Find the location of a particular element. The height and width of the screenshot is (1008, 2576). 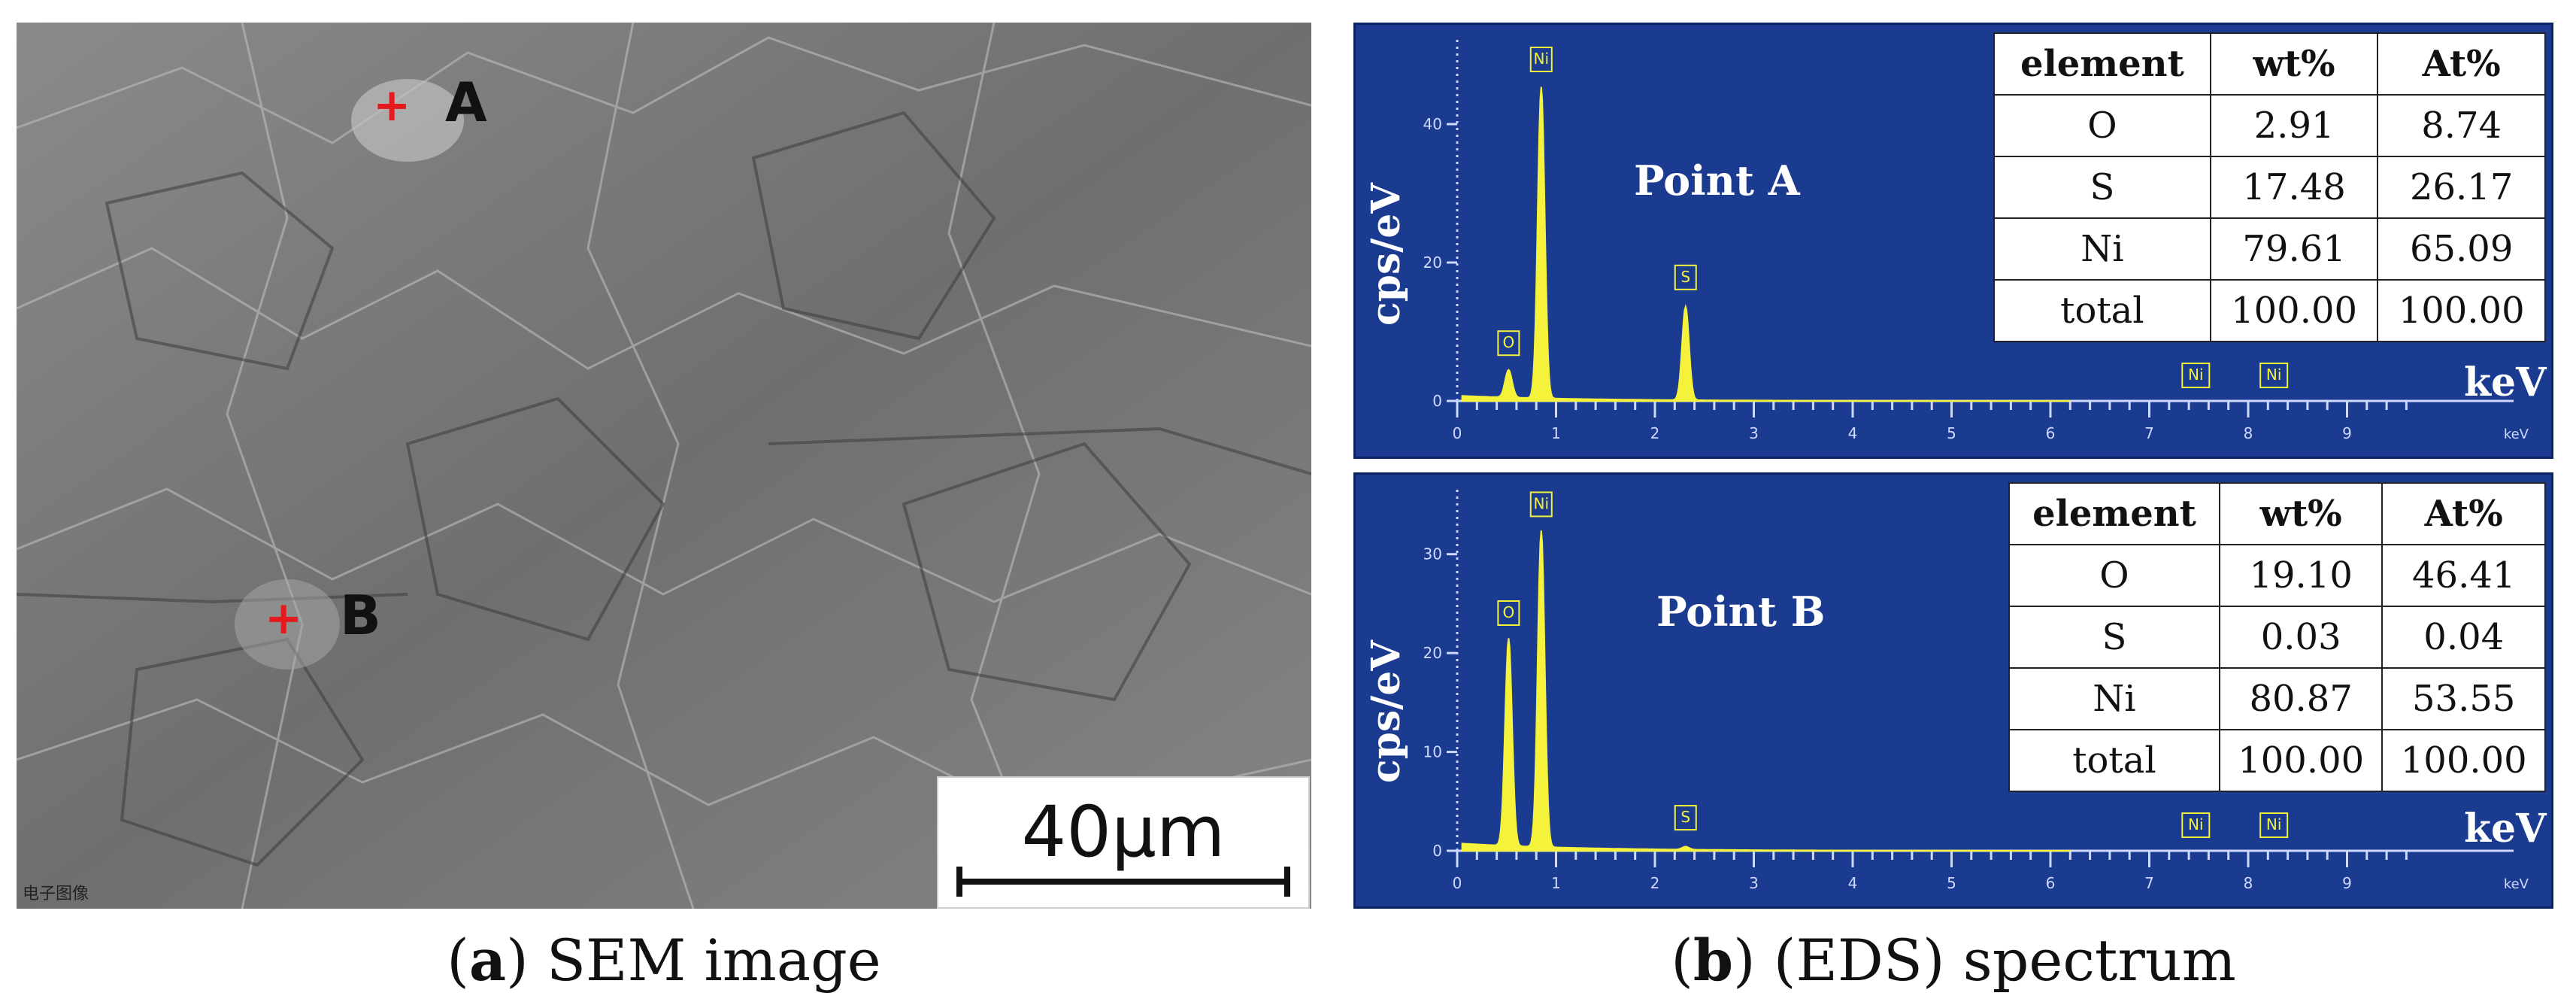

y-tick-label: 10 is located at coordinates (1432, 752).